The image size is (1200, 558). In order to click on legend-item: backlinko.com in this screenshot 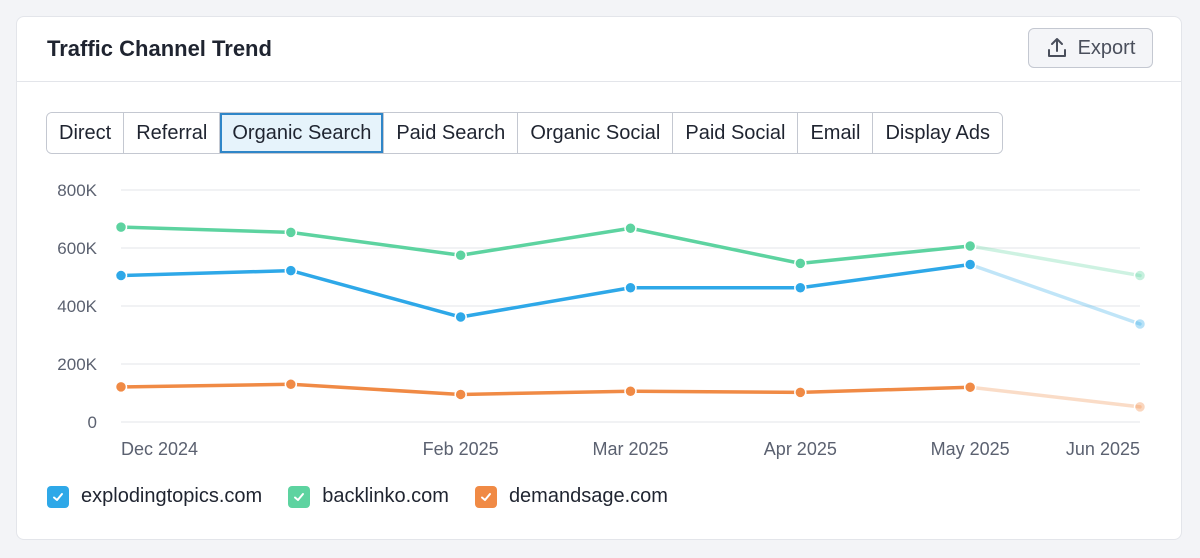, I will do `click(368, 496)`.